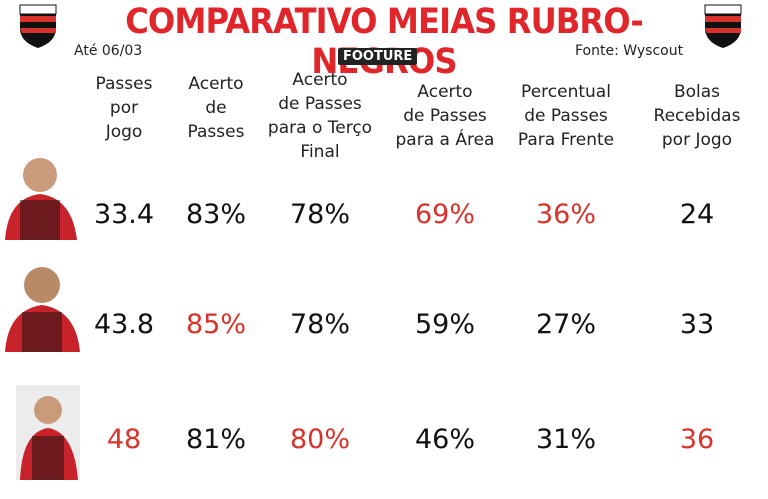 The height and width of the screenshot is (499, 768). I want to click on stat-value: 83%, so click(215, 214).